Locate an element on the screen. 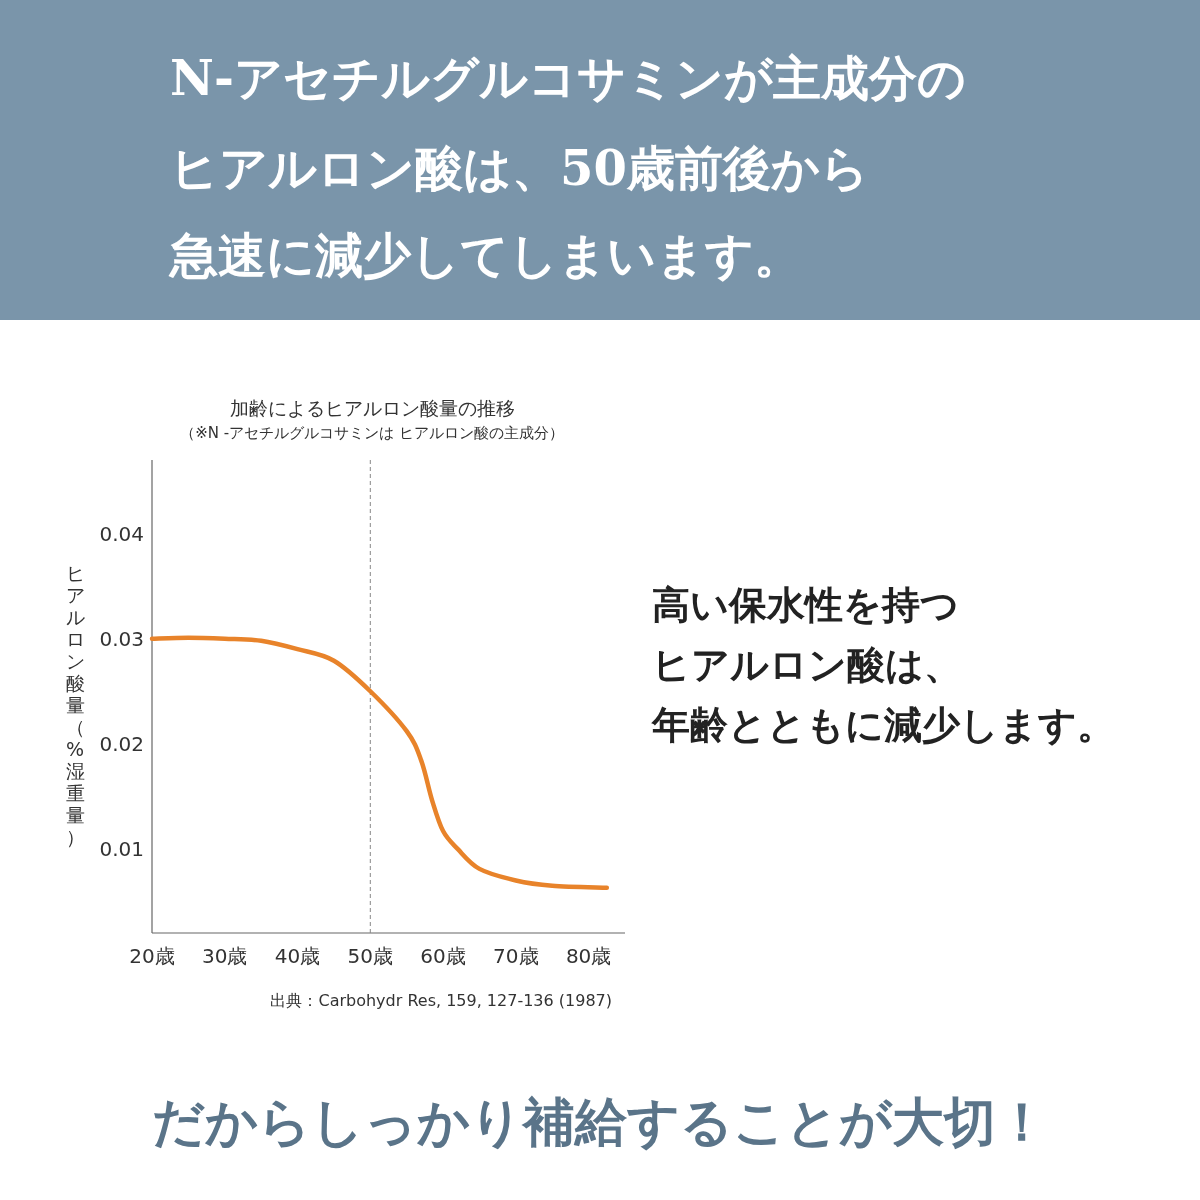 This screenshot has height=1200, width=1200. text: ヒアルロン酸量（%湿重量） is located at coordinates (75, 705).